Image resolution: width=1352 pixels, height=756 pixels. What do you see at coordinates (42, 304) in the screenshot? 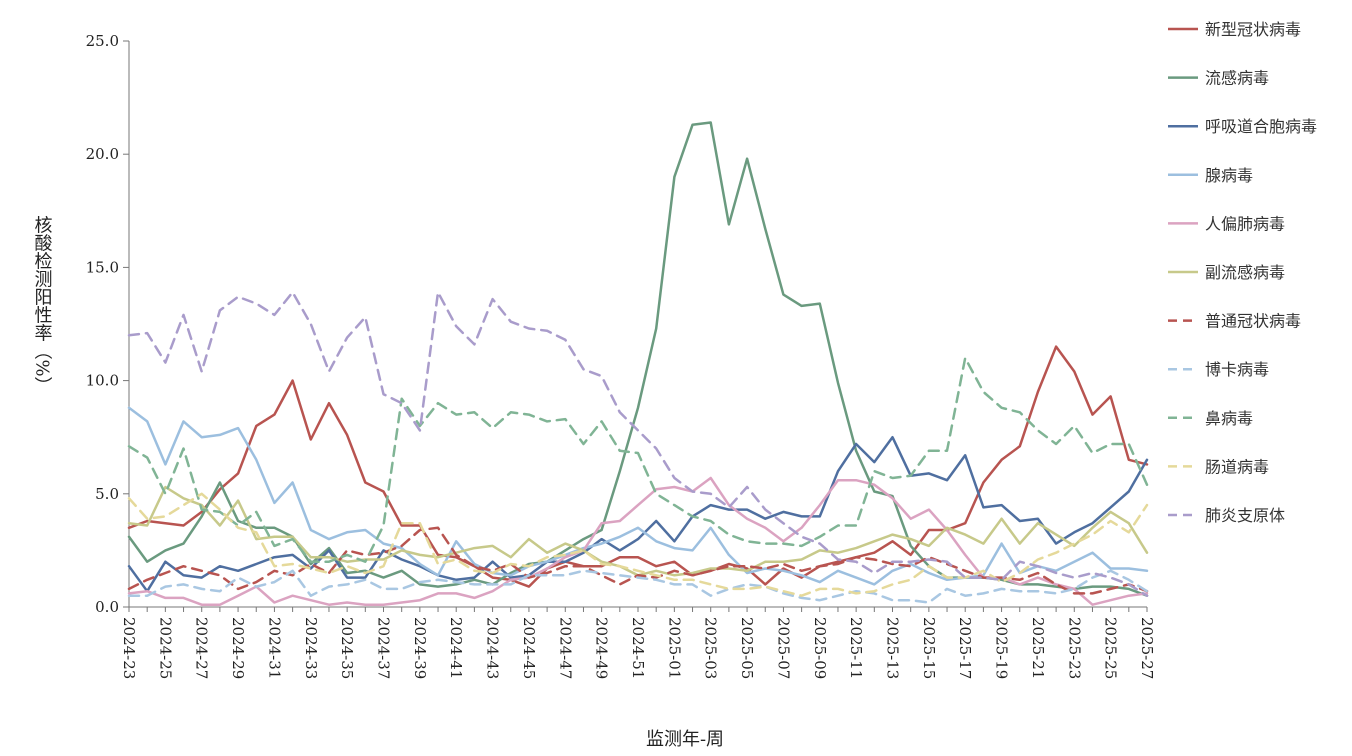
I see `y-axis-title: 核酸检测阳性率（%）` at bounding box center [42, 304].